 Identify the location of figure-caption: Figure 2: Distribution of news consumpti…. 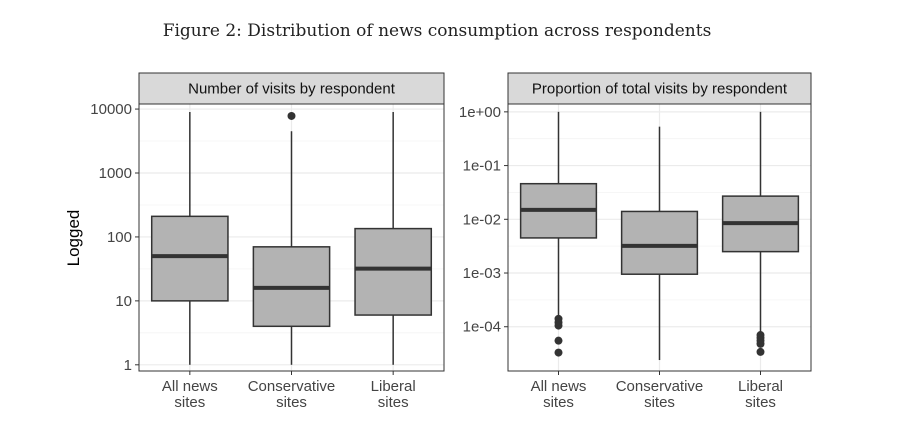
(437, 31).